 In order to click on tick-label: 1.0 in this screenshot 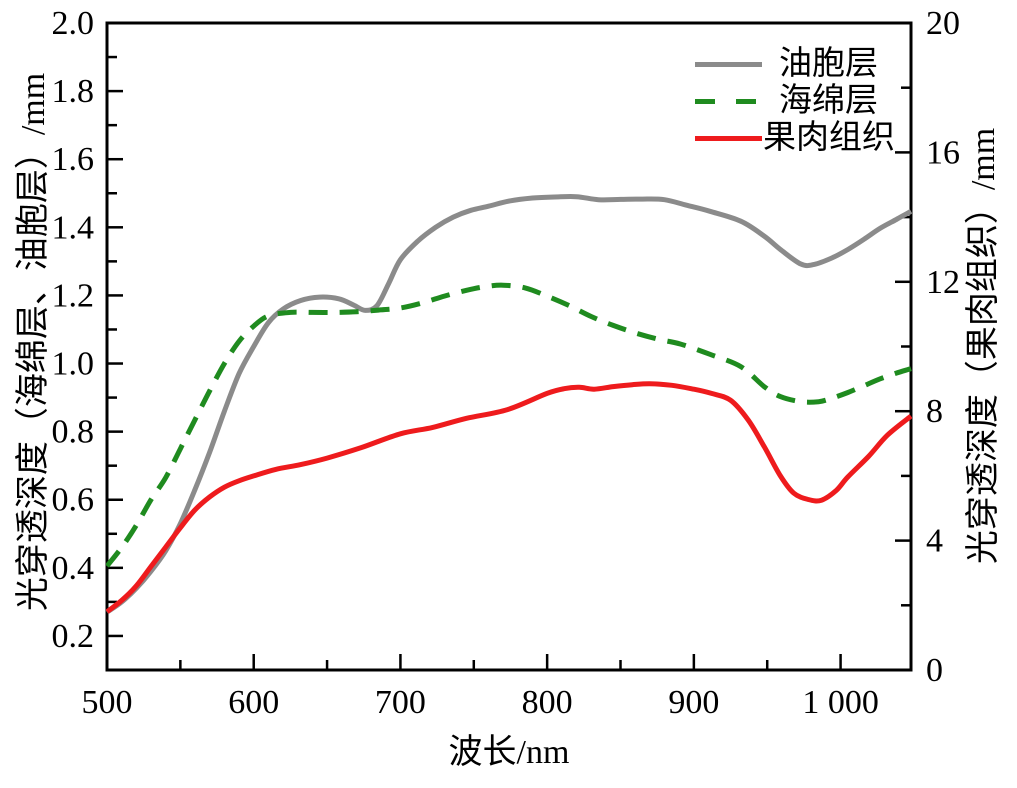, I will do `click(73, 364)`.